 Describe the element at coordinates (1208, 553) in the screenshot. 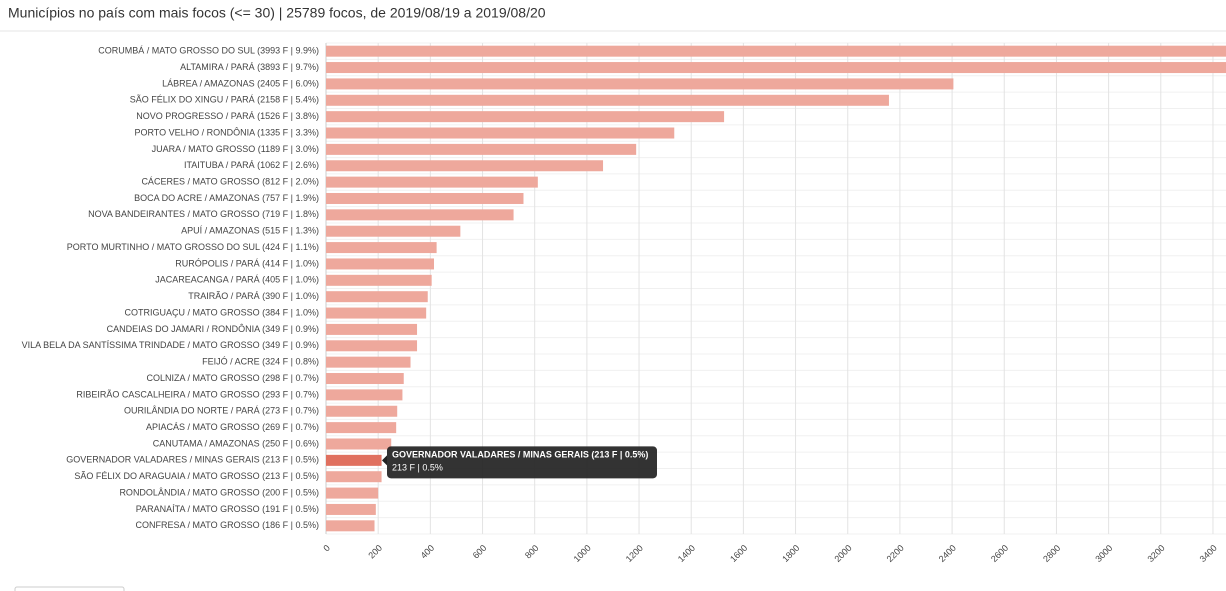

I see `x-tick-label: 3400` at that location.